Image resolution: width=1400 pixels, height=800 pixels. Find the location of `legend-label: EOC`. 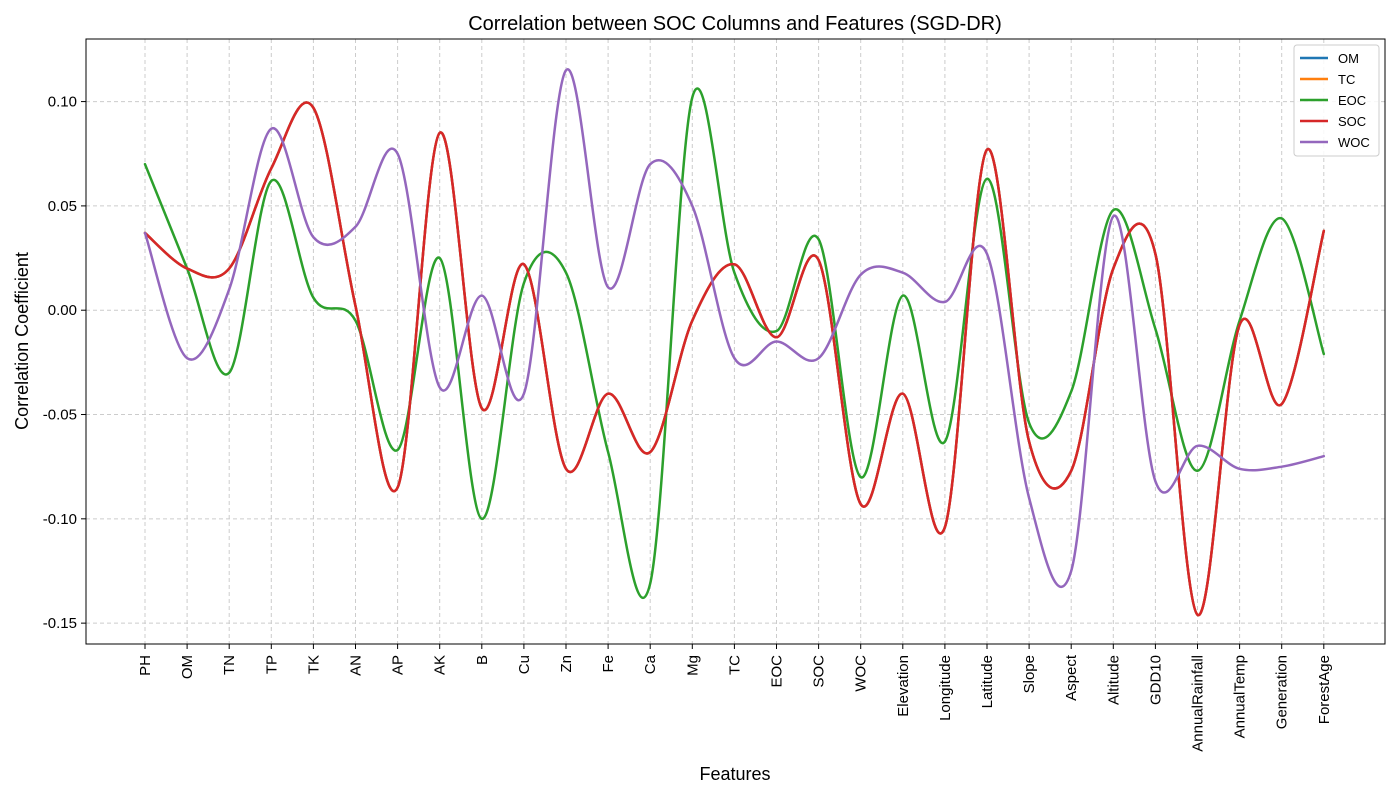

legend-label: EOC is located at coordinates (1352, 100).